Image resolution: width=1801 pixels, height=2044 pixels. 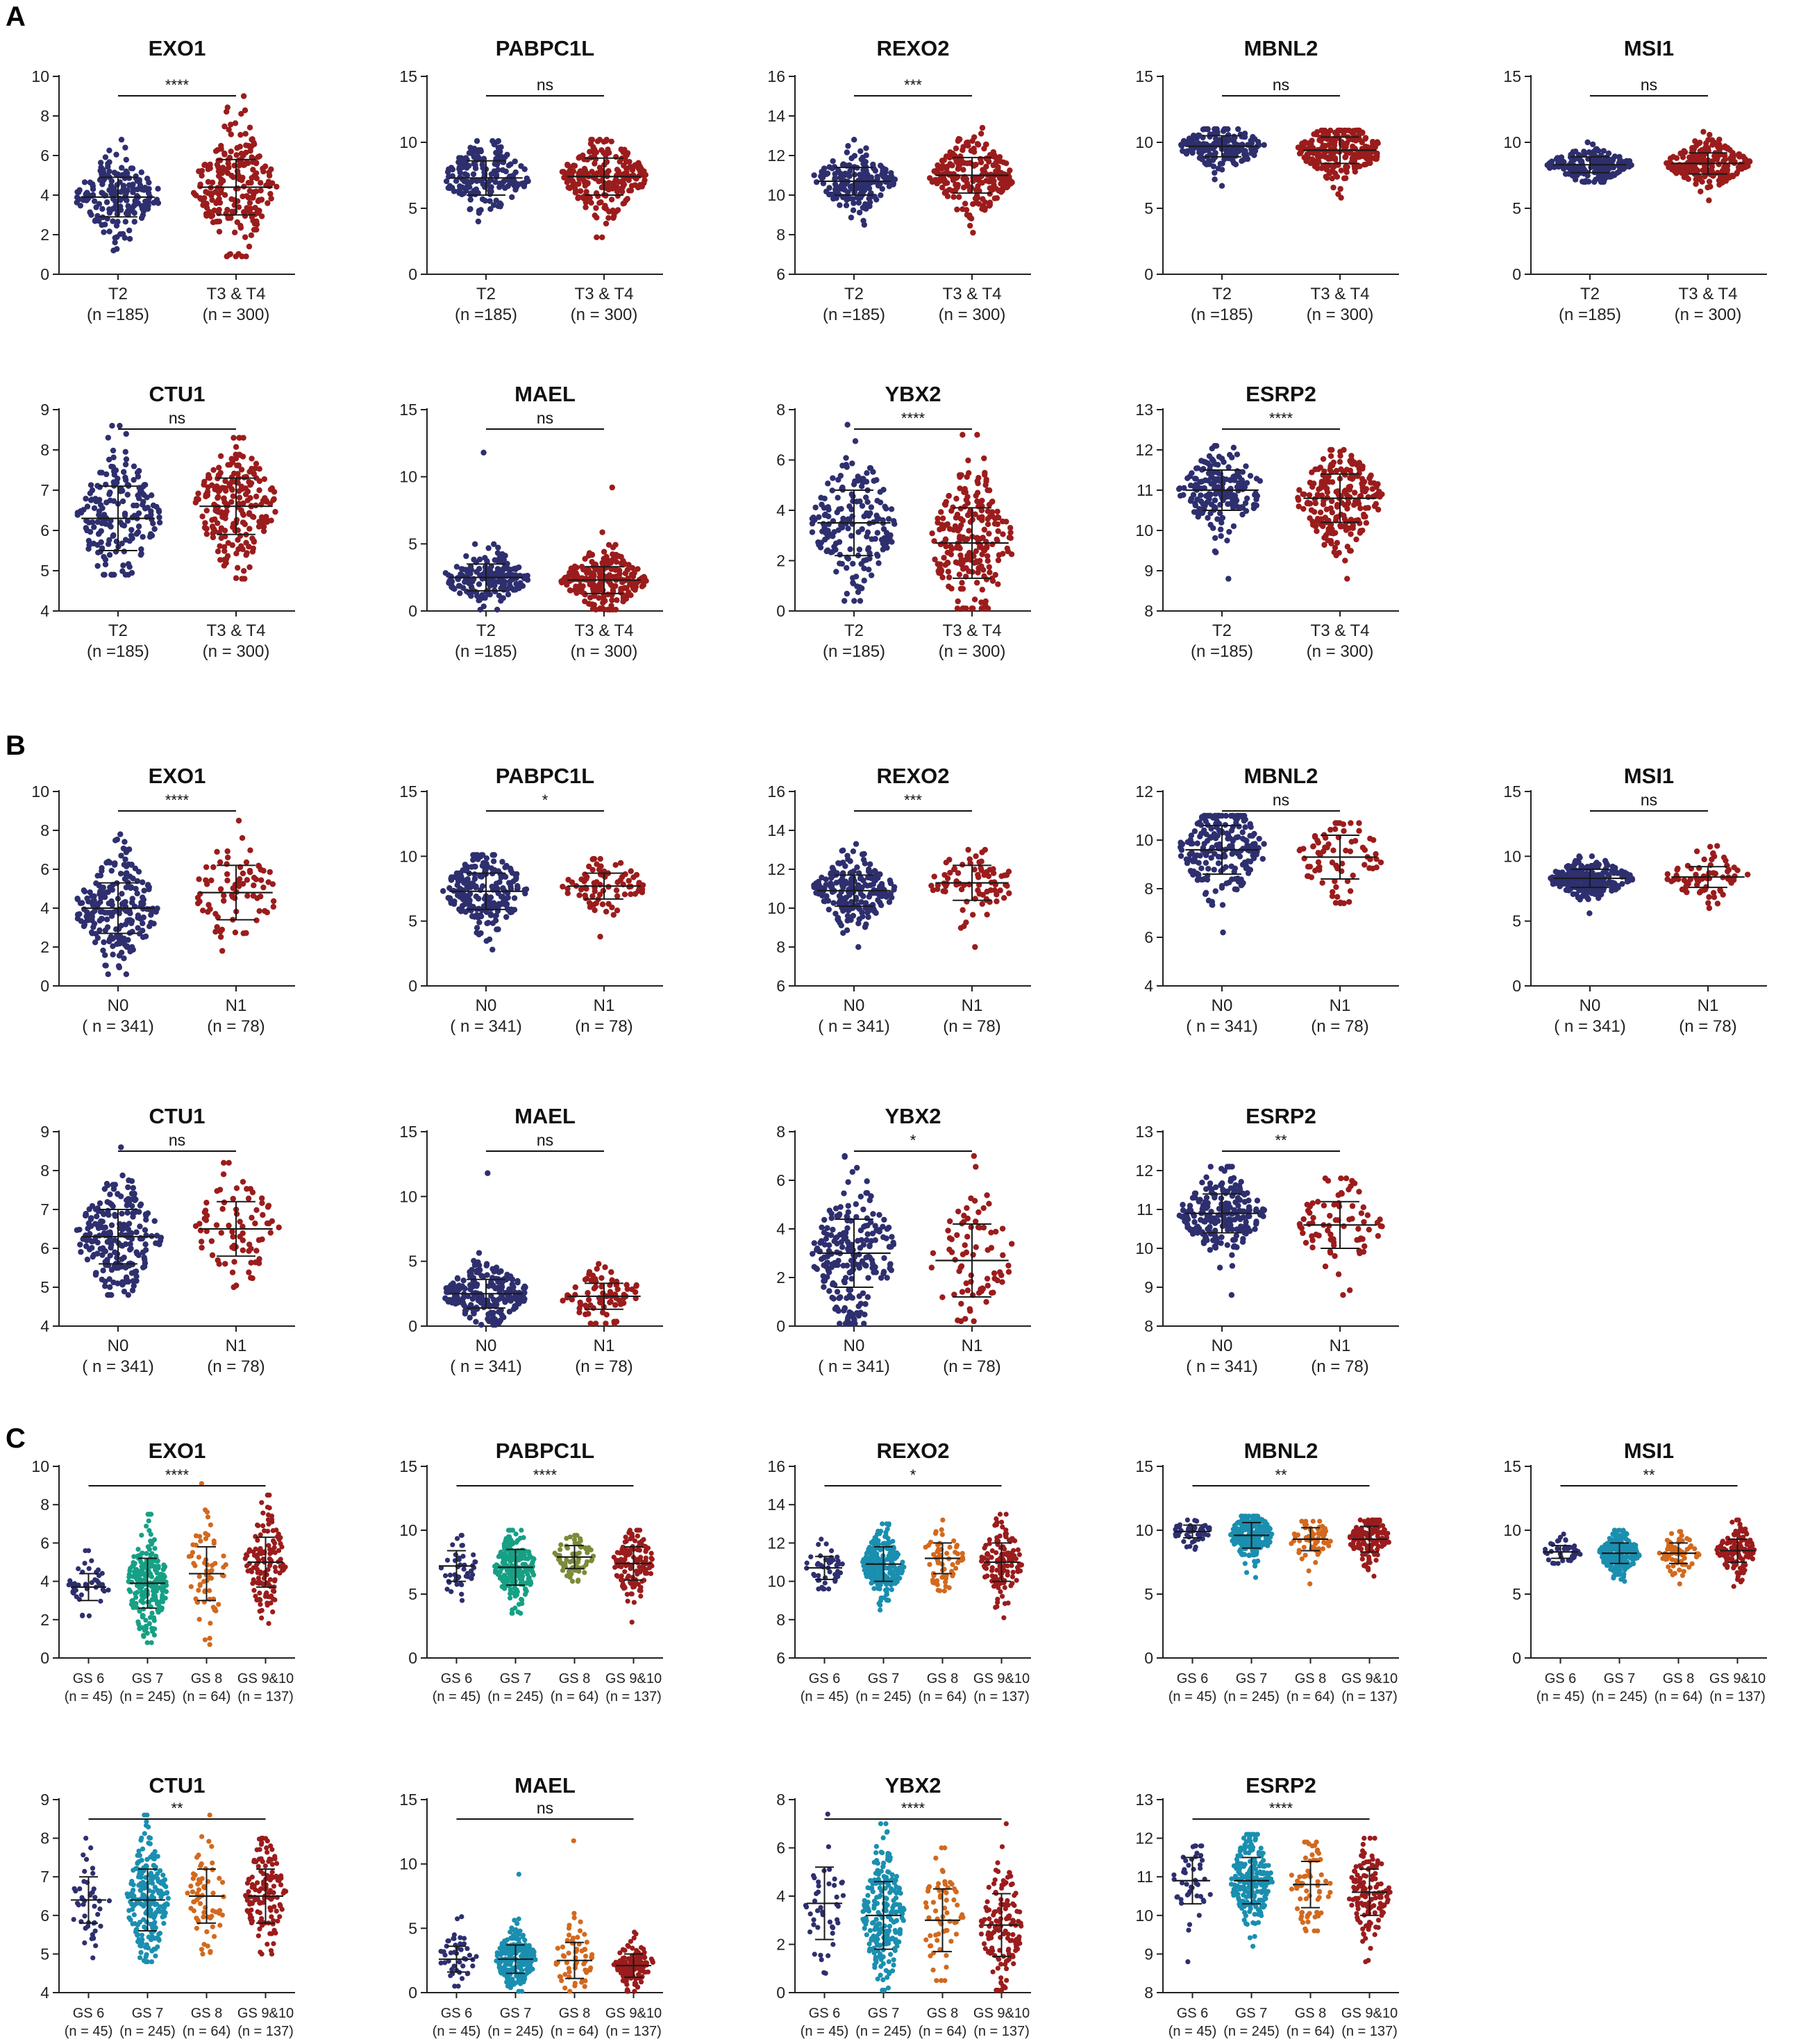 What do you see at coordinates (776, 116) in the screenshot?
I see `y-tick-label: 14` at bounding box center [776, 116].